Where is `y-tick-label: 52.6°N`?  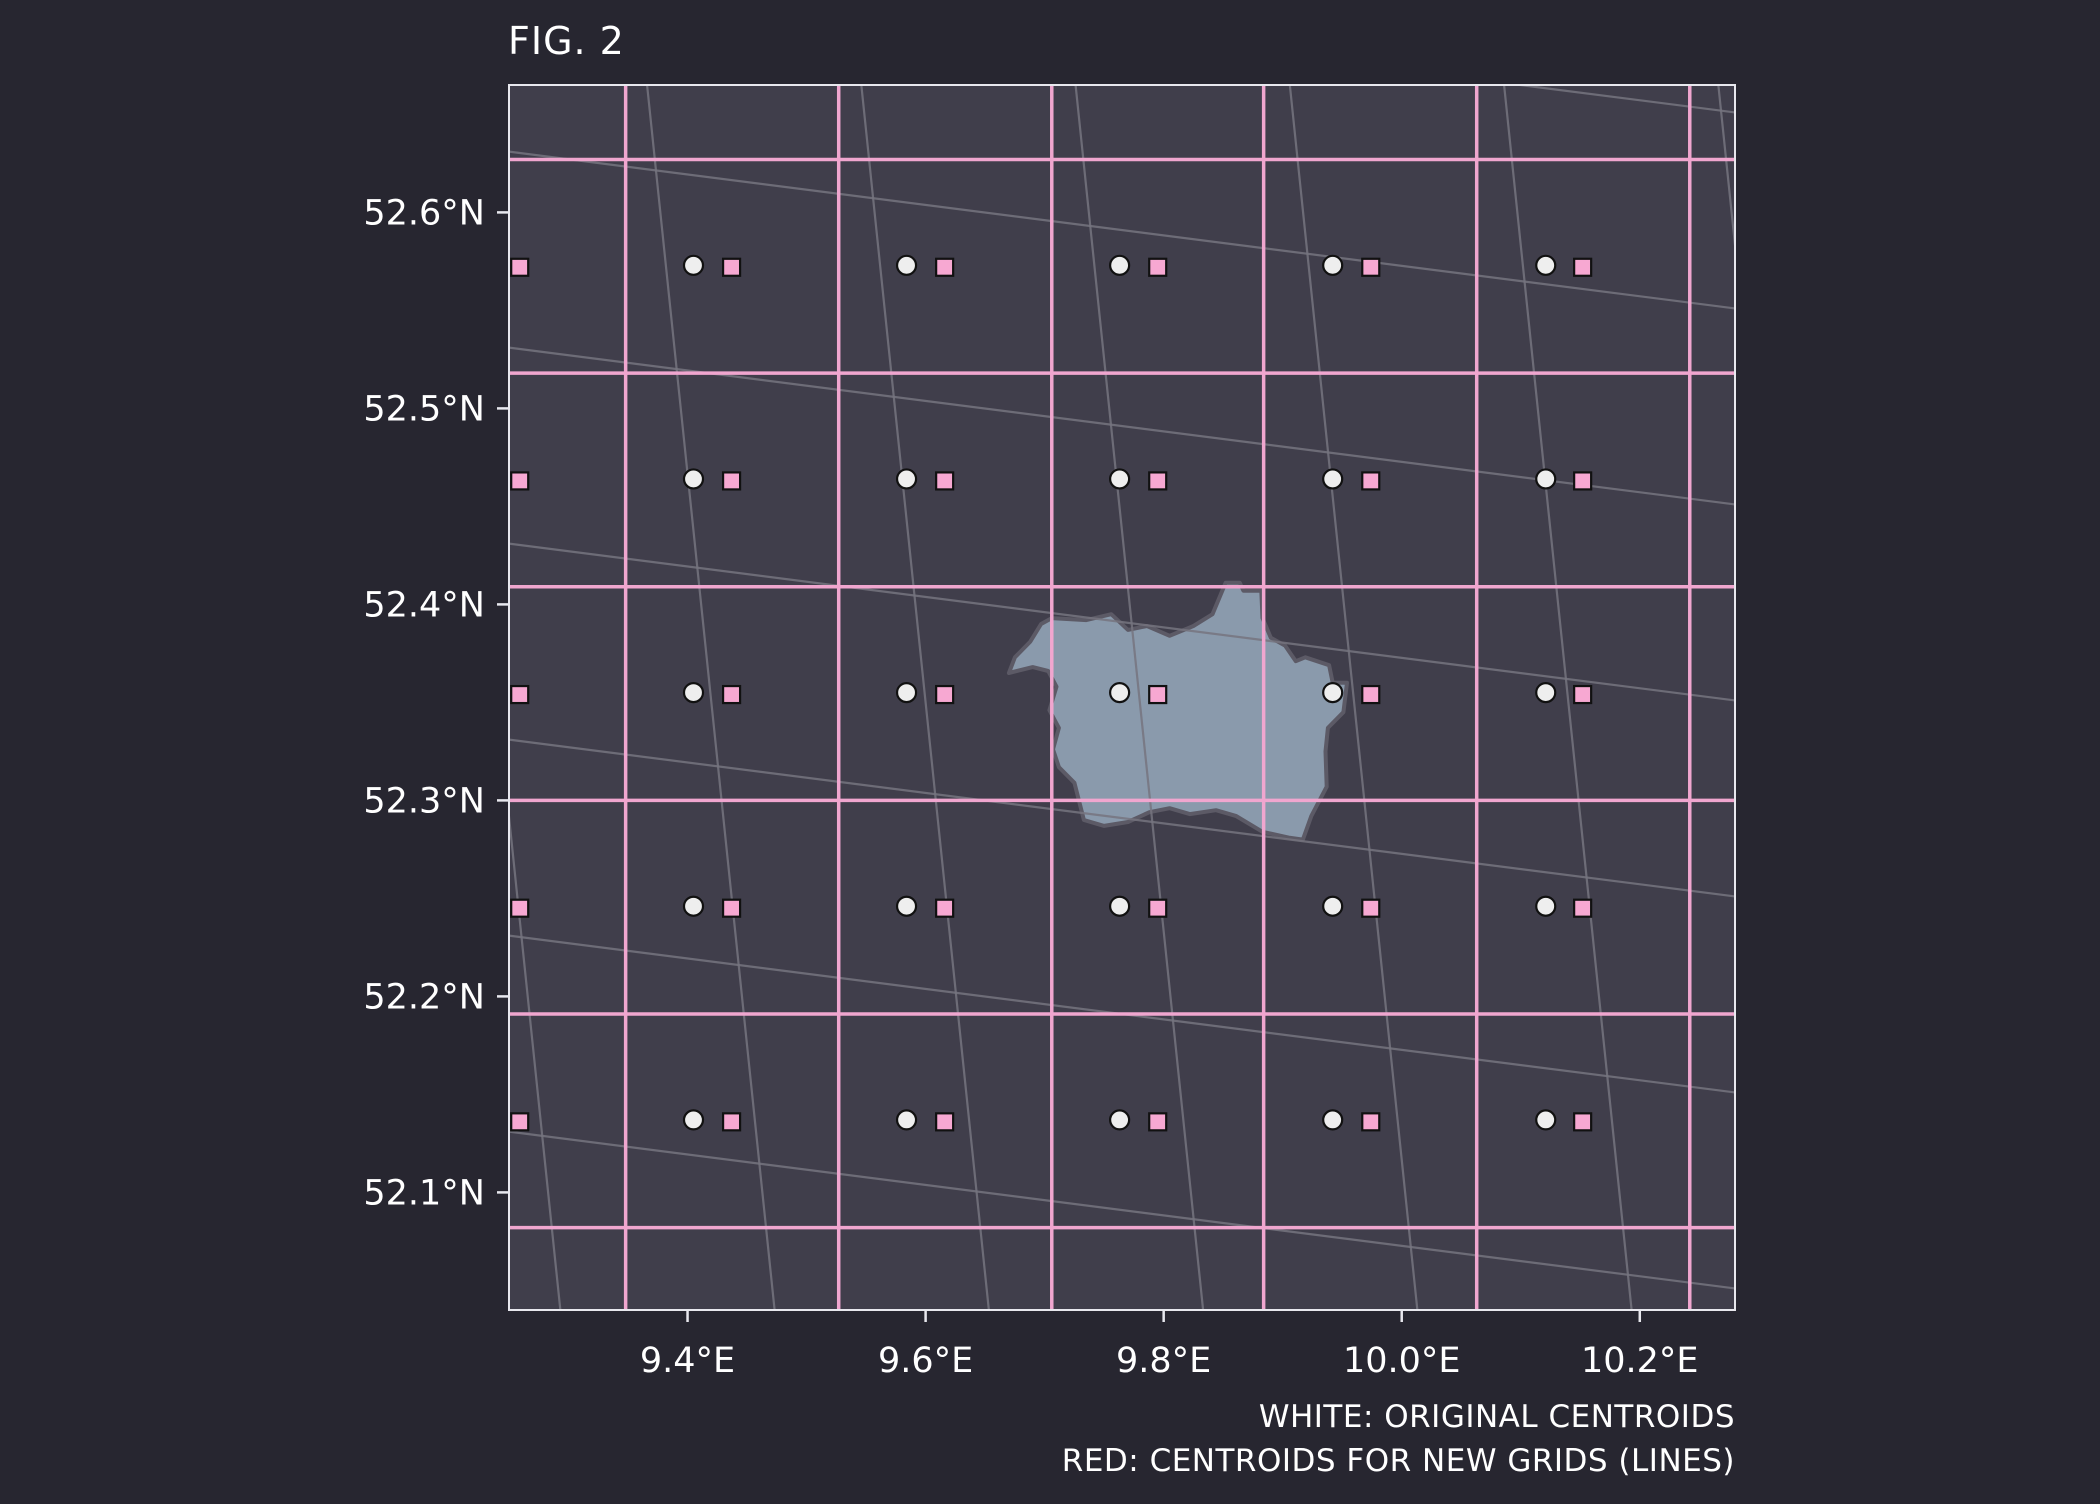 y-tick-label: 52.6°N is located at coordinates (424, 213).